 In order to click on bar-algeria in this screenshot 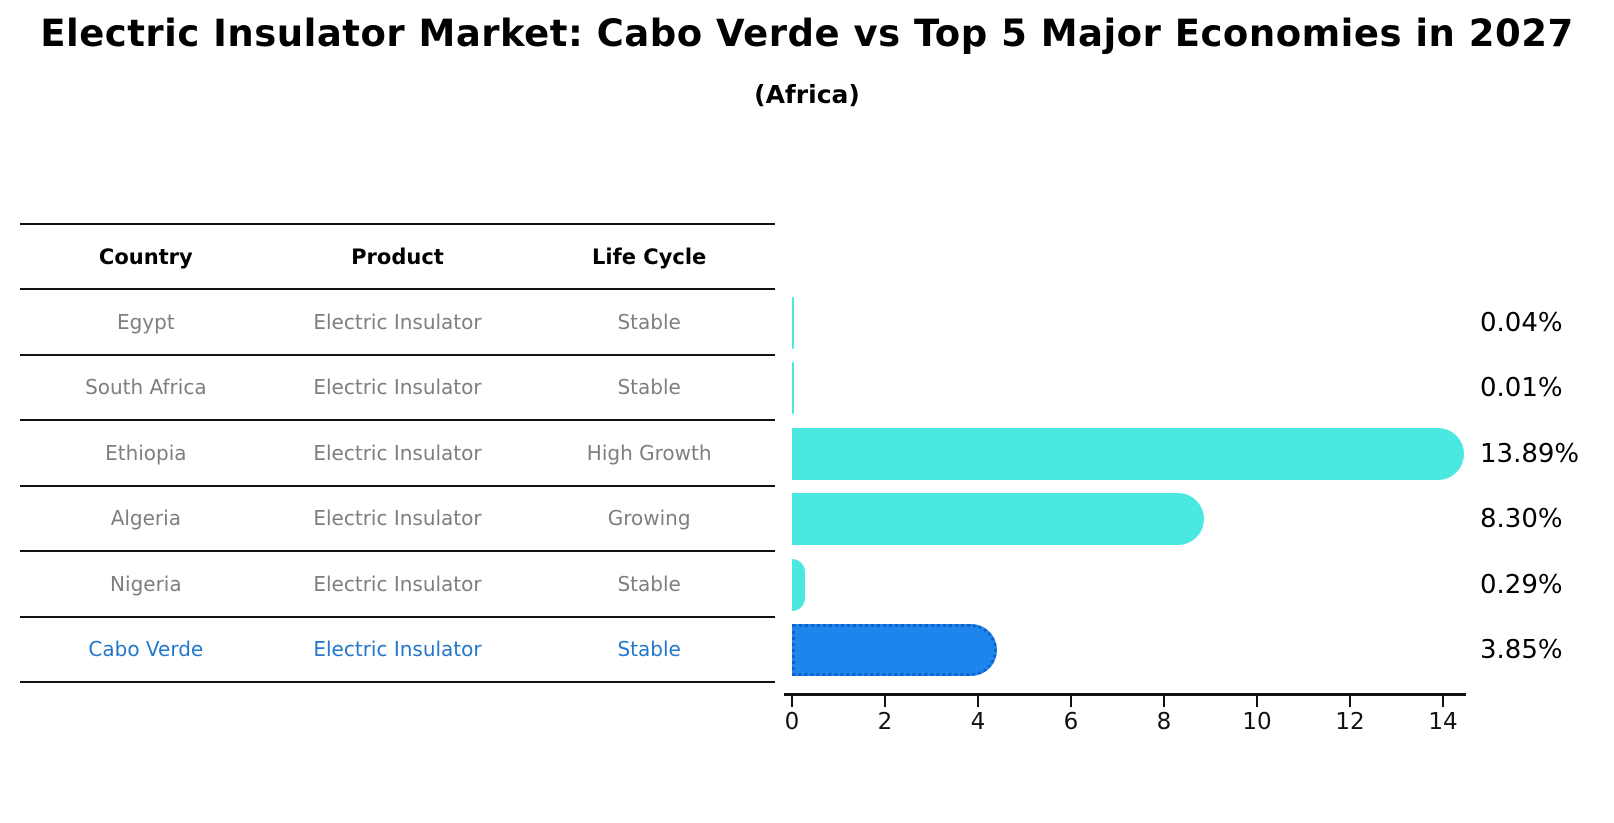, I will do `click(998, 519)`.